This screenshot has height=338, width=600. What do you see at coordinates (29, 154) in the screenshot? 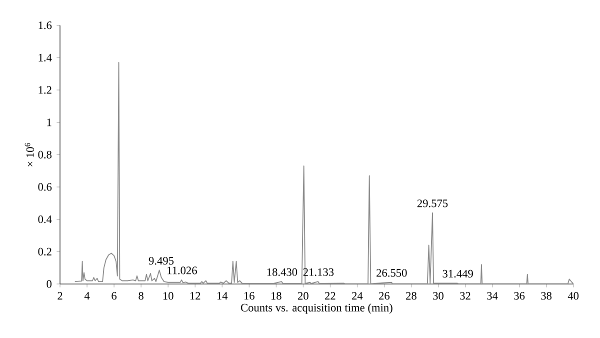
I see `y-axis-title: × 10$^{6}$` at bounding box center [29, 154].